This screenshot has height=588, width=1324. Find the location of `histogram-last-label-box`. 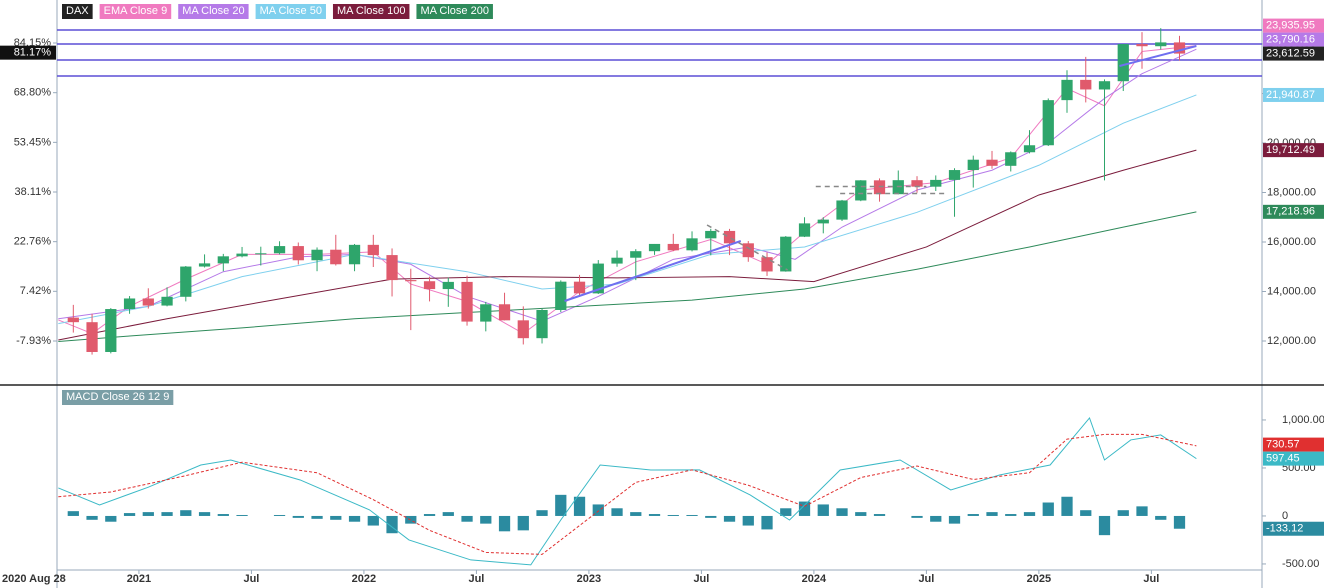

histogram-last-label-box is located at coordinates (1293, 528).